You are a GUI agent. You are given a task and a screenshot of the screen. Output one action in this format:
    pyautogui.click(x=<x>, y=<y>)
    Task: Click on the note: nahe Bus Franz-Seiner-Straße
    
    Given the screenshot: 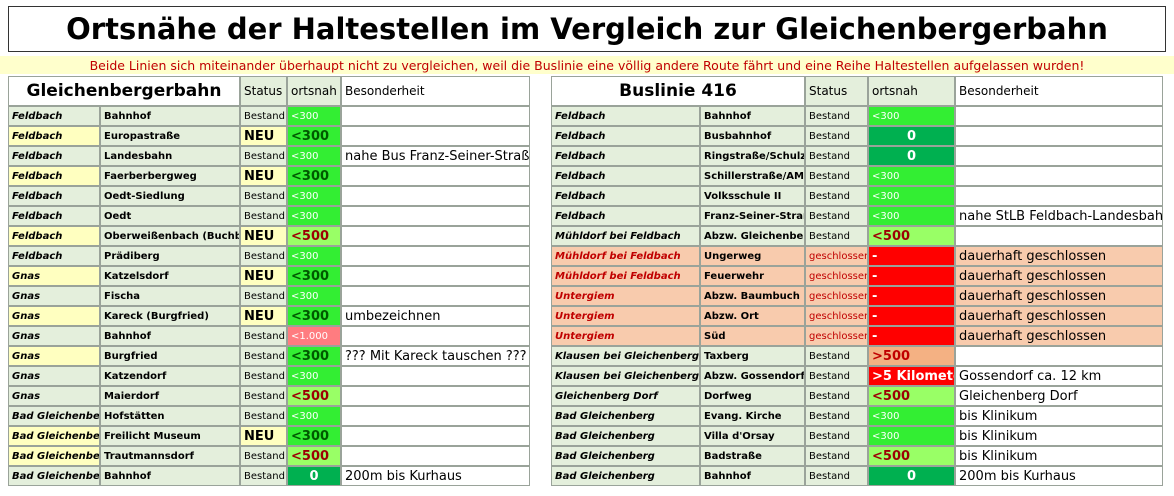 What is the action you would take?
    pyautogui.click(x=435, y=156)
    